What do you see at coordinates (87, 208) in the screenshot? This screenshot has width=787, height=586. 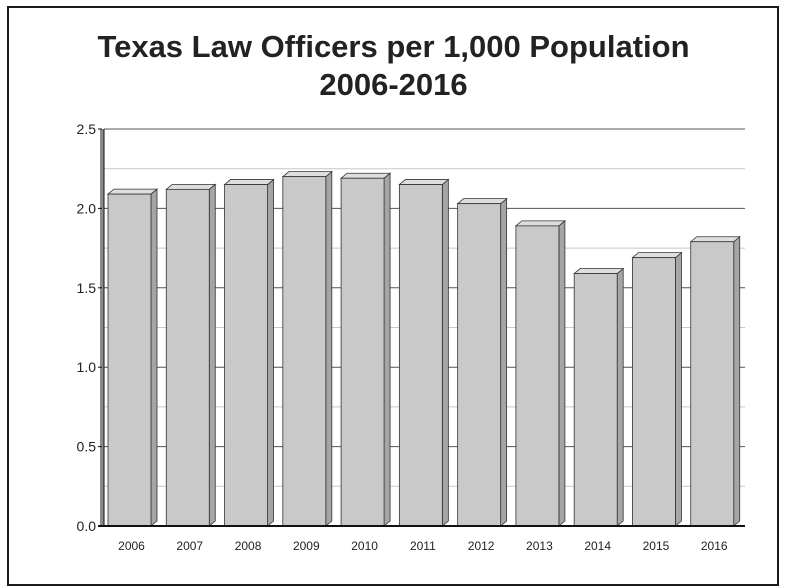 I see `y-tick-label: 2.0` at bounding box center [87, 208].